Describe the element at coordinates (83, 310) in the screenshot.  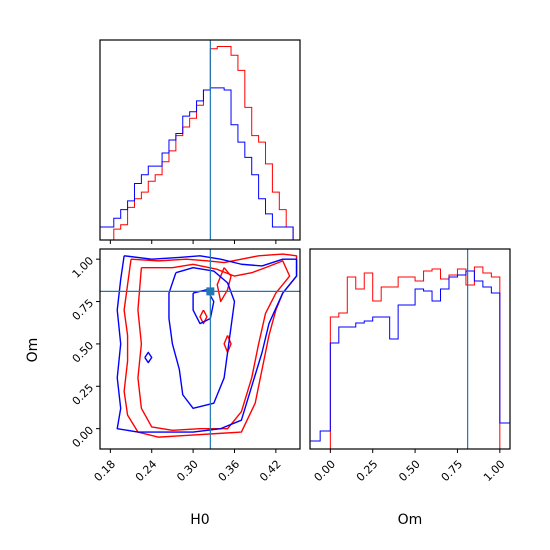
I see `y-tick-label: 0.75` at that location.